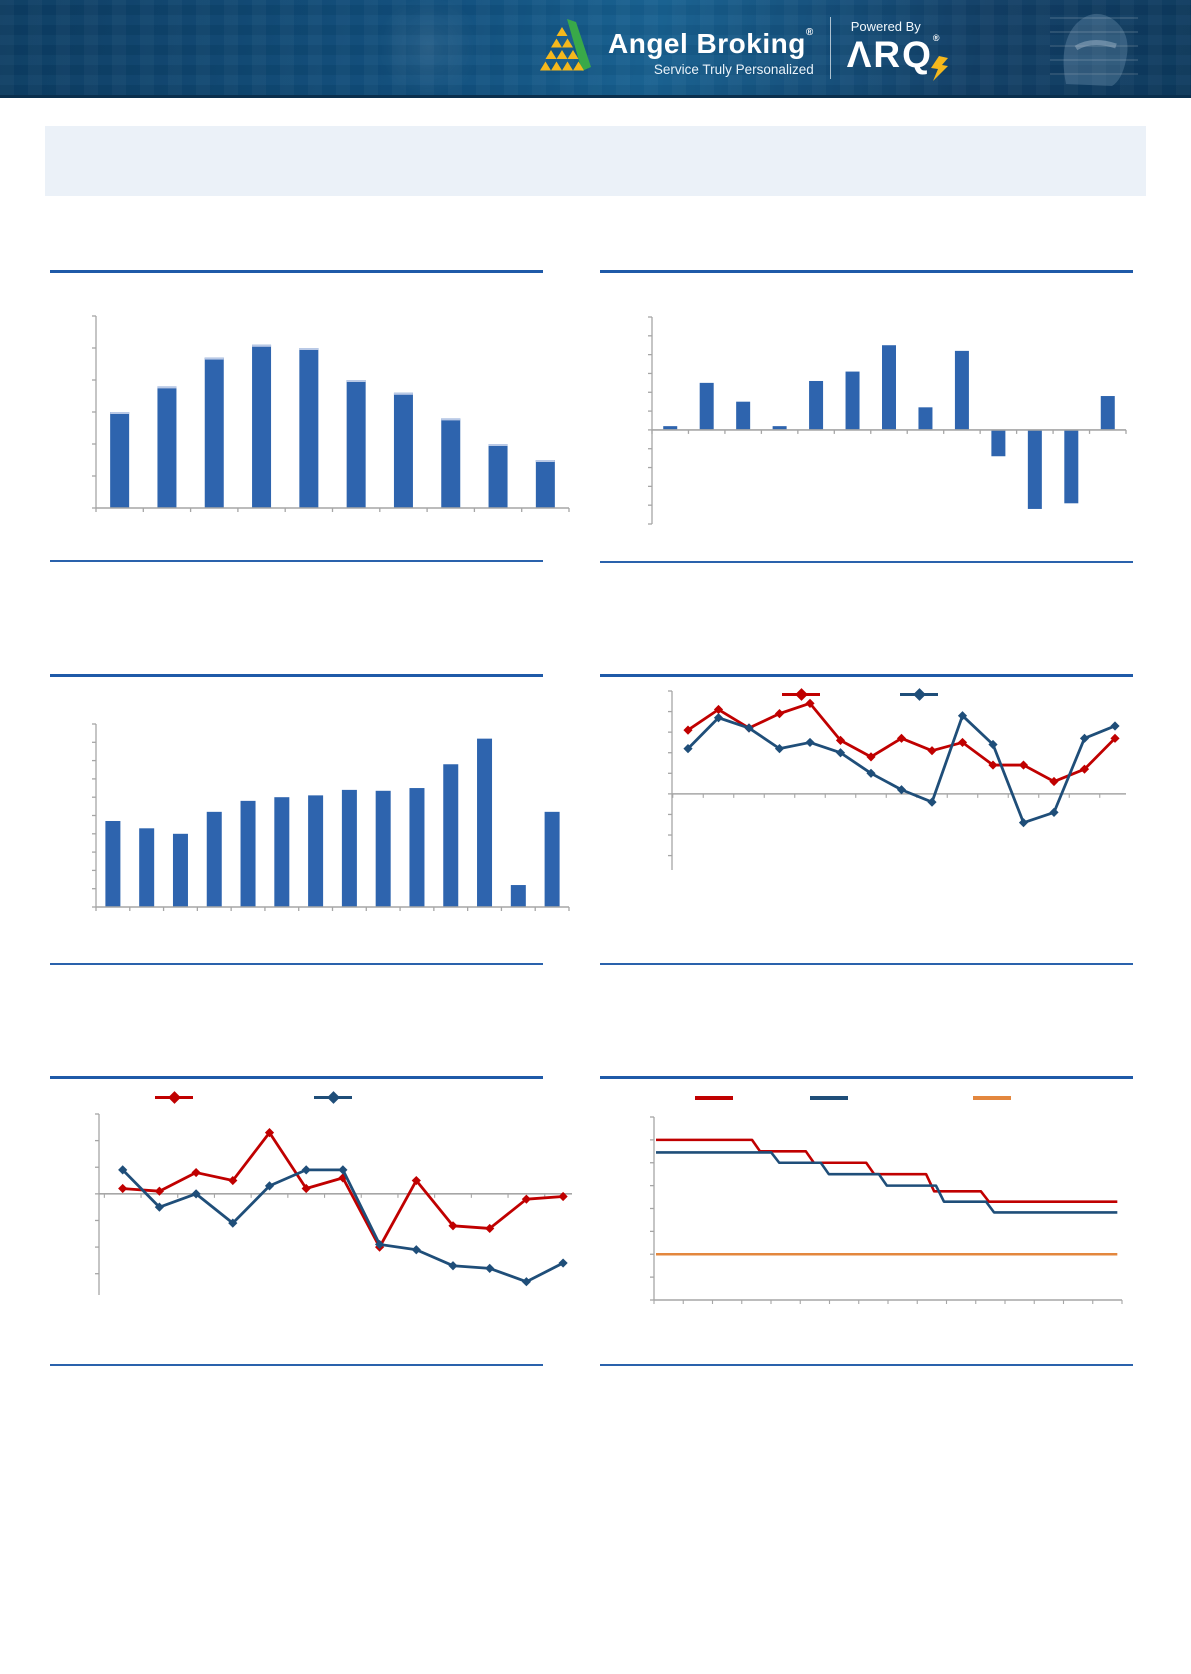 This screenshot has height=1674, width=1191. I want to click on legend-navy-step, so click(829, 1097).